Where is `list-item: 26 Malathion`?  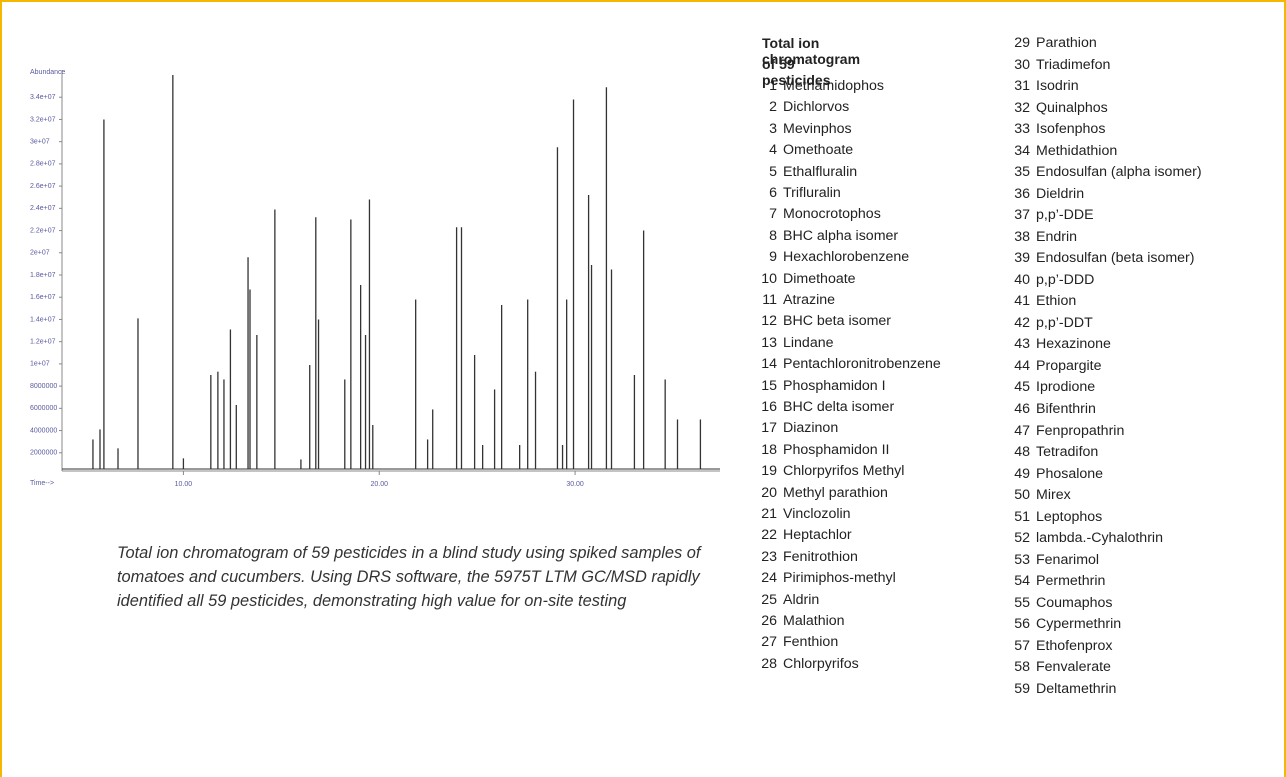
list-item: 26 Malathion is located at coordinates (800, 621).